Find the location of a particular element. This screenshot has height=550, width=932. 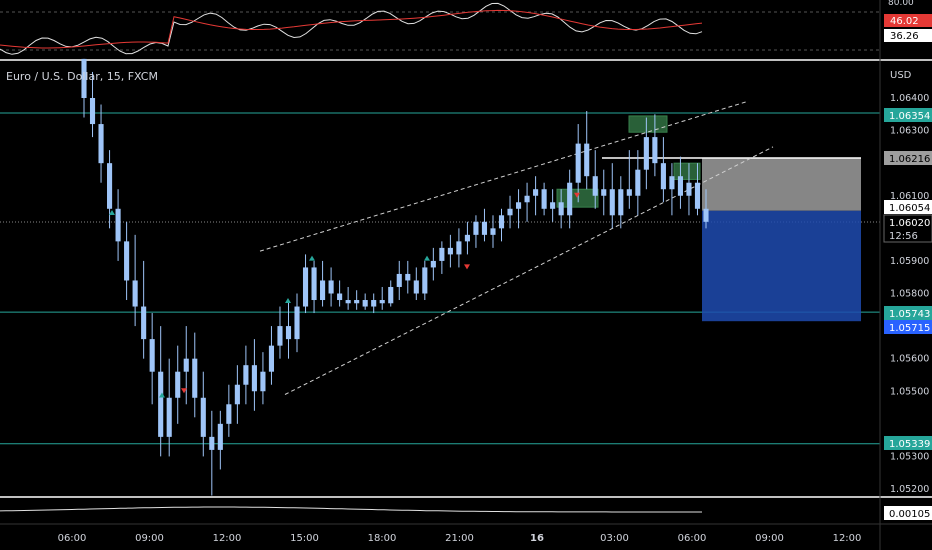

svg-text: 1.06020 is located at coordinates (909, 223).